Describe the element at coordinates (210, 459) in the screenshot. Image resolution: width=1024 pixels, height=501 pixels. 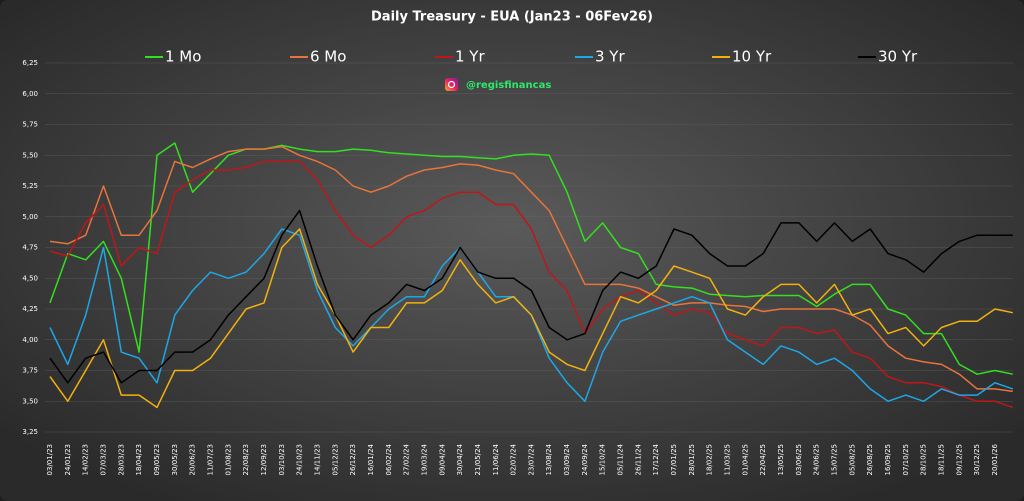
I see `x-tick-label: 11/07/23` at that location.